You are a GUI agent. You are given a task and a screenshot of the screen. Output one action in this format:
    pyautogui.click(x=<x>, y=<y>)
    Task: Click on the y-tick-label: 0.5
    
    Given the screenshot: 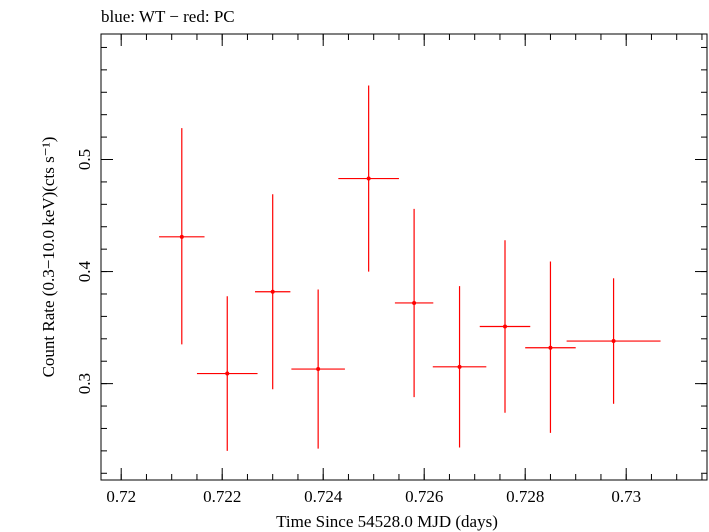 What is the action you would take?
    pyautogui.click(x=84, y=159)
    